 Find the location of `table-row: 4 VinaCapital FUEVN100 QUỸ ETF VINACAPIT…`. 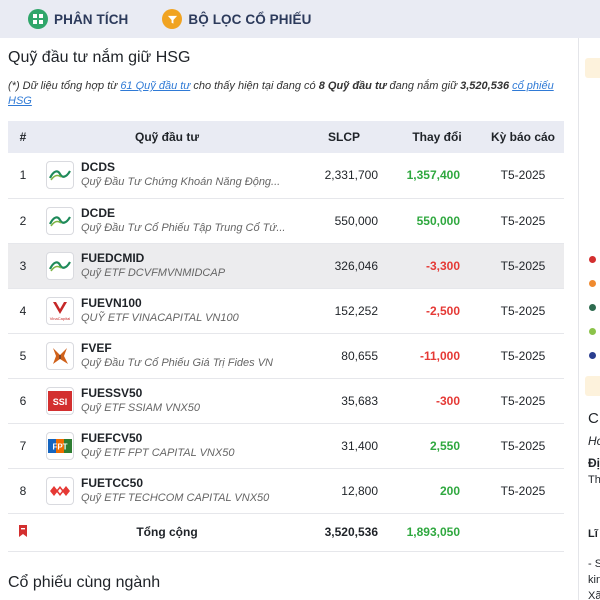

table-row: 4 VinaCapital FUEVN100 QUỸ ETF VINACAPIT… is located at coordinates (286, 310).